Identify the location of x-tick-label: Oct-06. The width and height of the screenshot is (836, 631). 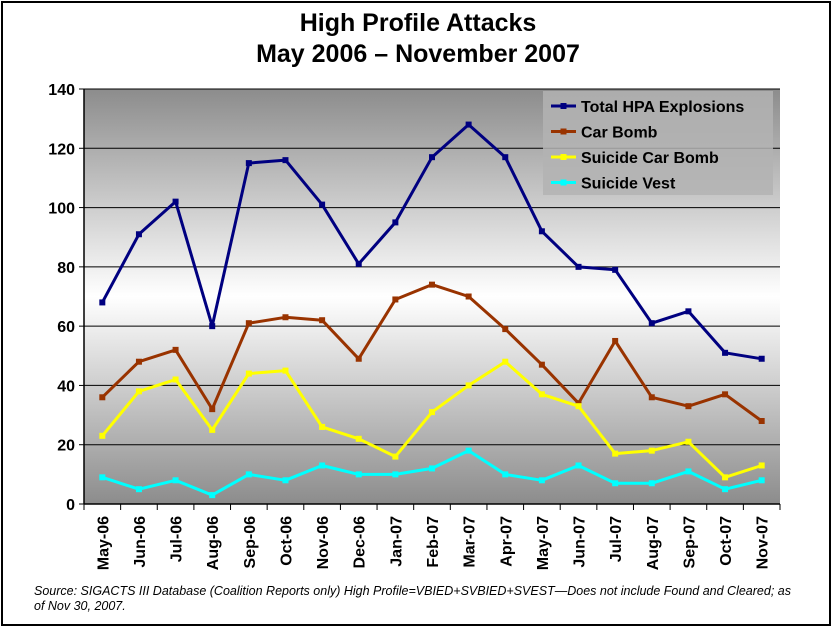
(286, 541).